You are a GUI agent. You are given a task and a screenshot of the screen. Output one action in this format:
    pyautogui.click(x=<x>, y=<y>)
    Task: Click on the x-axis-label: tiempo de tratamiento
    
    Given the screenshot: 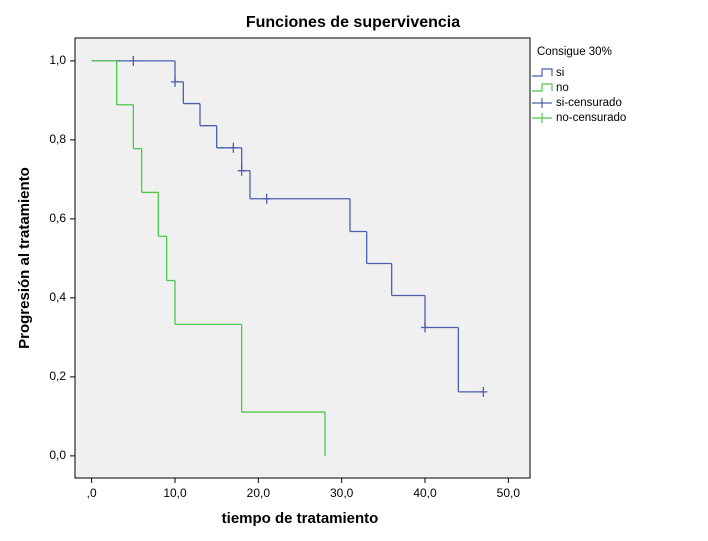 What is the action you would take?
    pyautogui.click(x=300, y=518)
    